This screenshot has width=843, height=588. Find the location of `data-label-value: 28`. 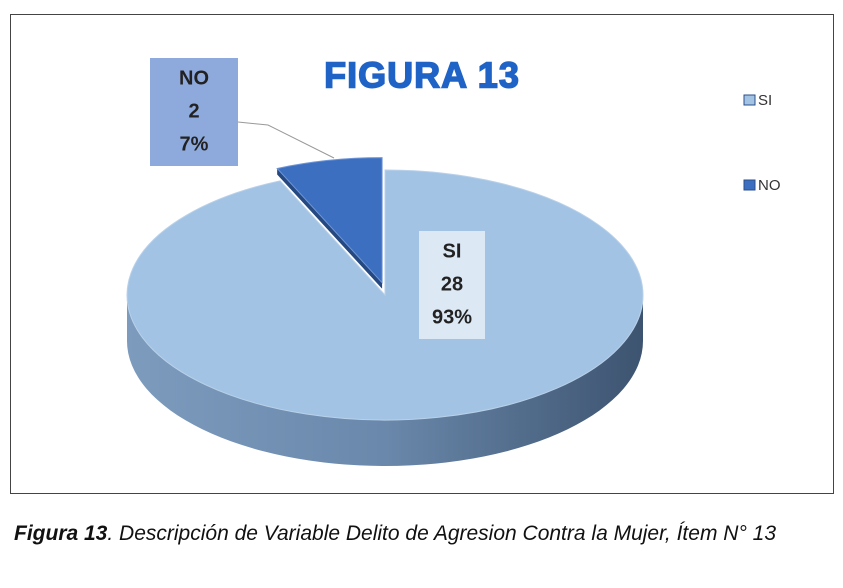

data-label-value: 28 is located at coordinates (452, 284).